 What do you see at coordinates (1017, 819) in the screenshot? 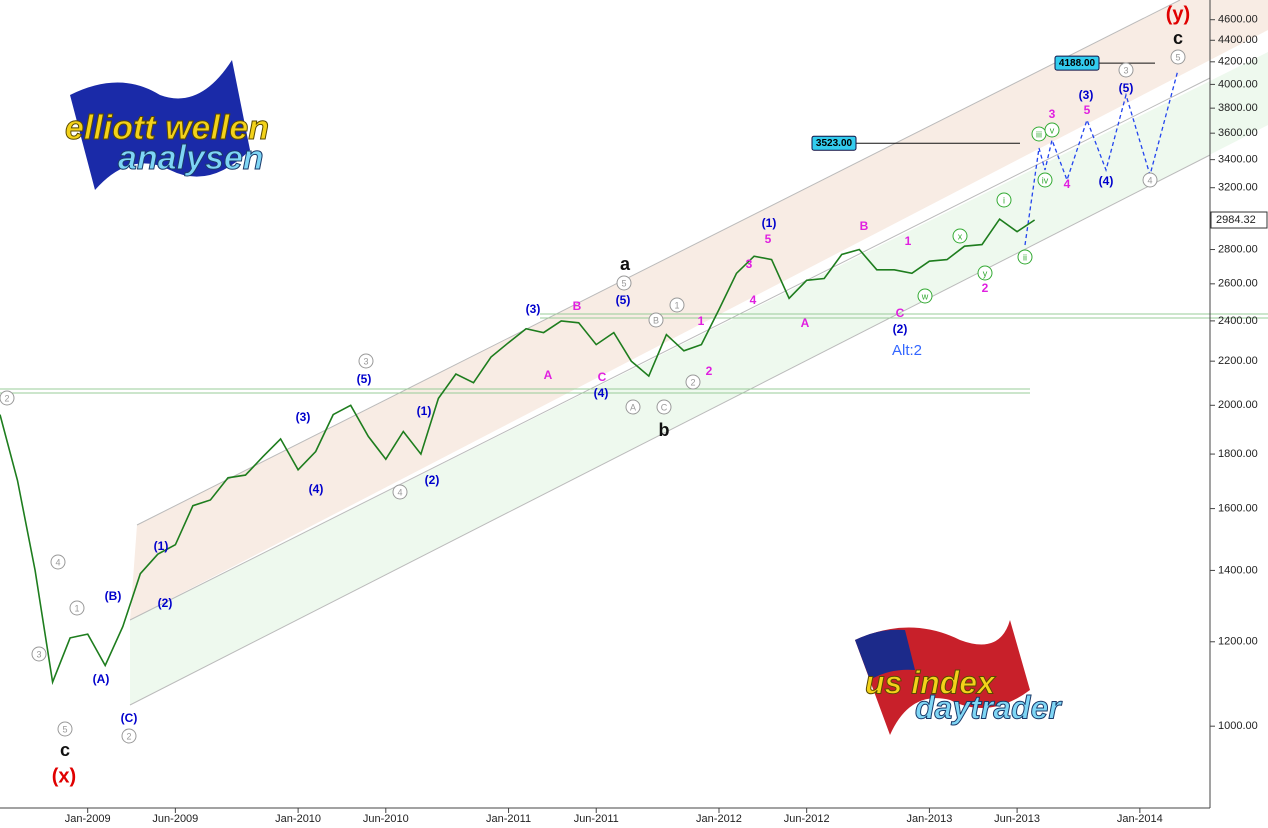
I see `x-tick-label: Jun-2013` at bounding box center [1017, 819].